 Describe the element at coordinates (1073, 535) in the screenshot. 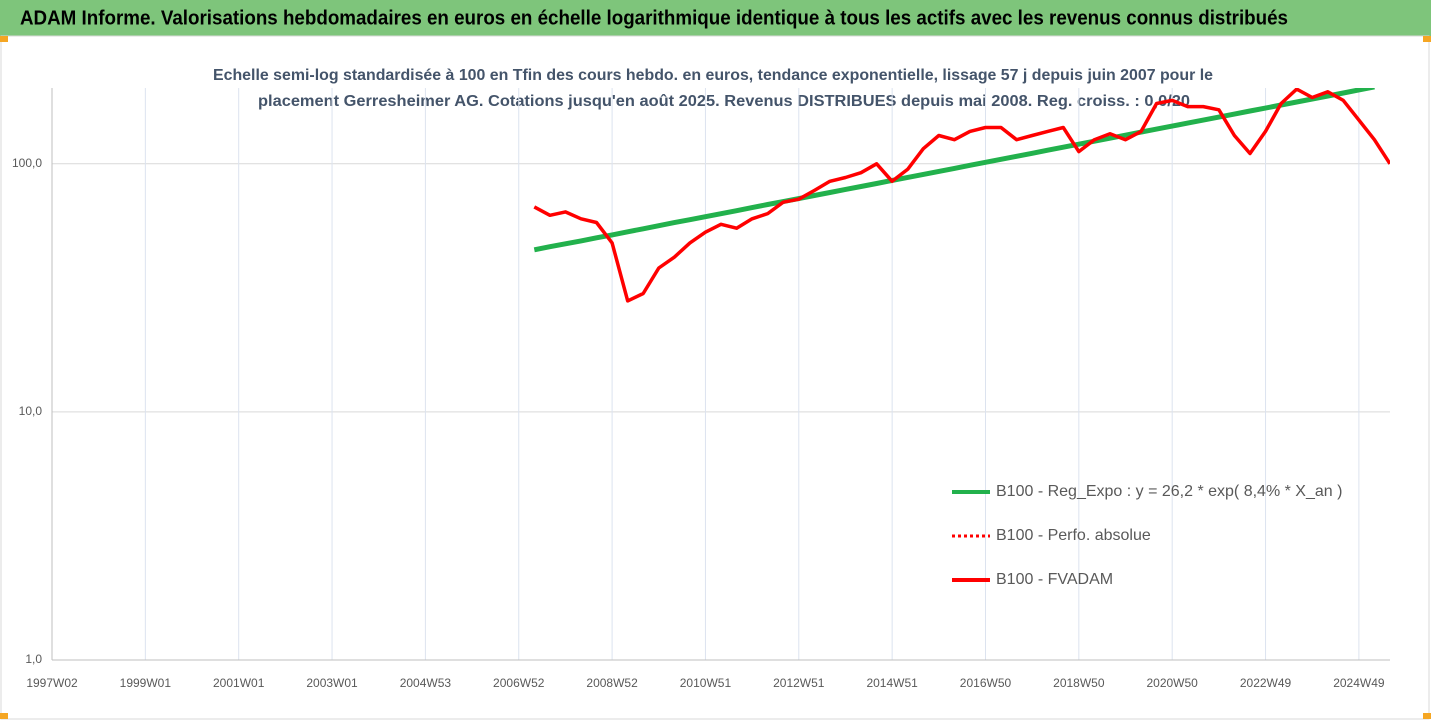

I see `legend-label: B100 - Perfo. absolue` at that location.